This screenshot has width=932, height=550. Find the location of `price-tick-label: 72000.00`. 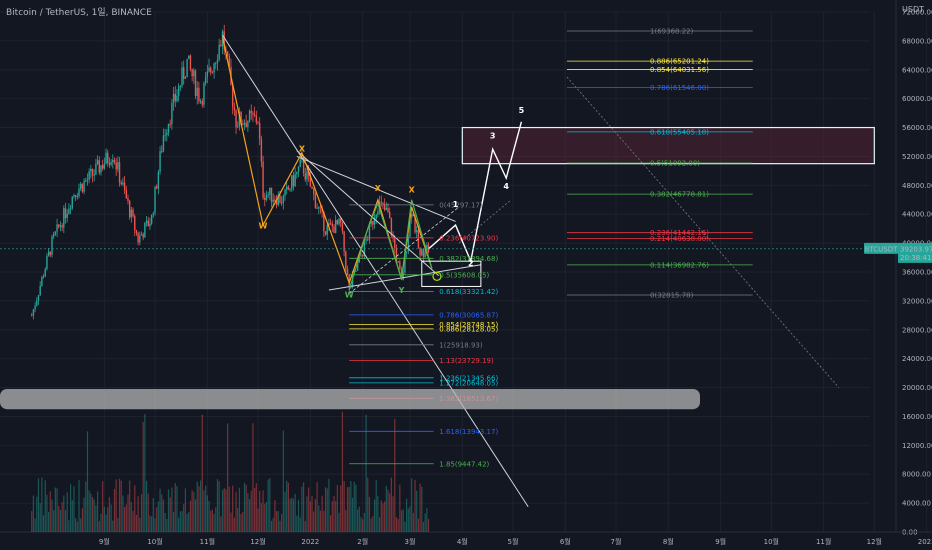

price-tick-label: 72000.00 is located at coordinates (917, 13).